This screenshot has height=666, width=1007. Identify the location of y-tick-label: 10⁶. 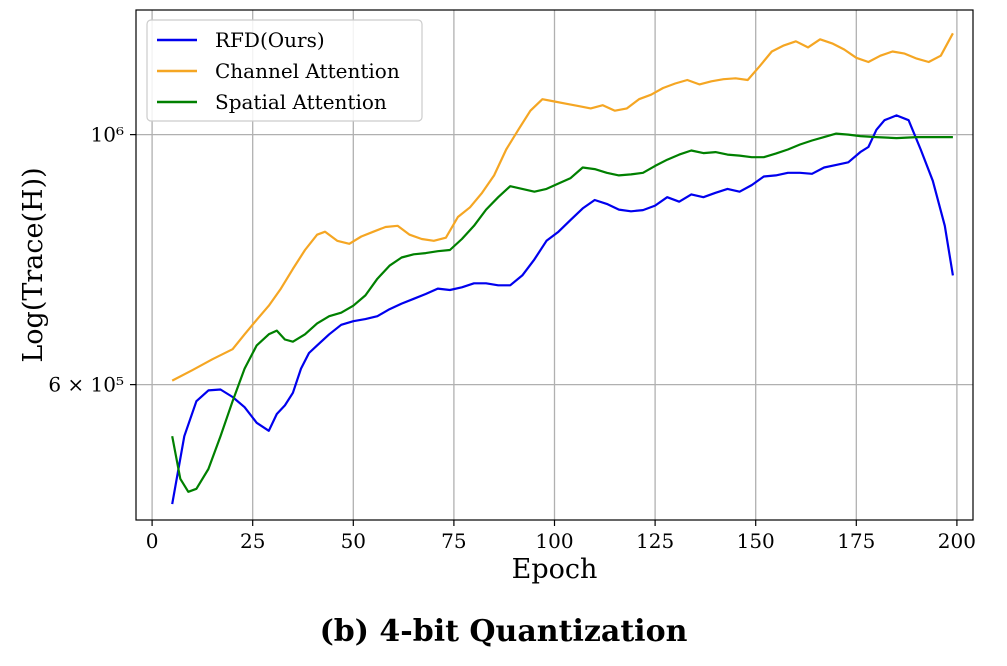
(107, 135).